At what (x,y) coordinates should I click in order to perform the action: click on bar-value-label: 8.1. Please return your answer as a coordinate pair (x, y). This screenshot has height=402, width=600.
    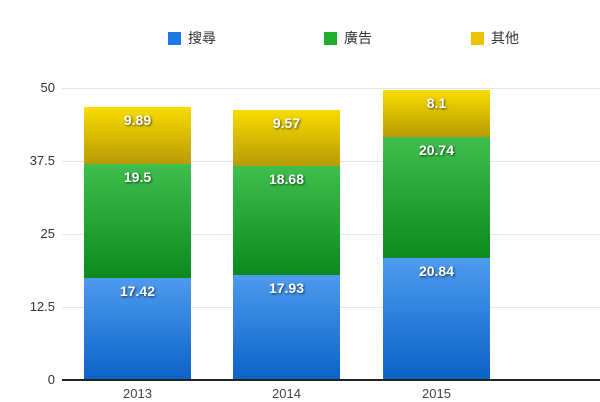
    Looking at the image, I should click on (436, 102).